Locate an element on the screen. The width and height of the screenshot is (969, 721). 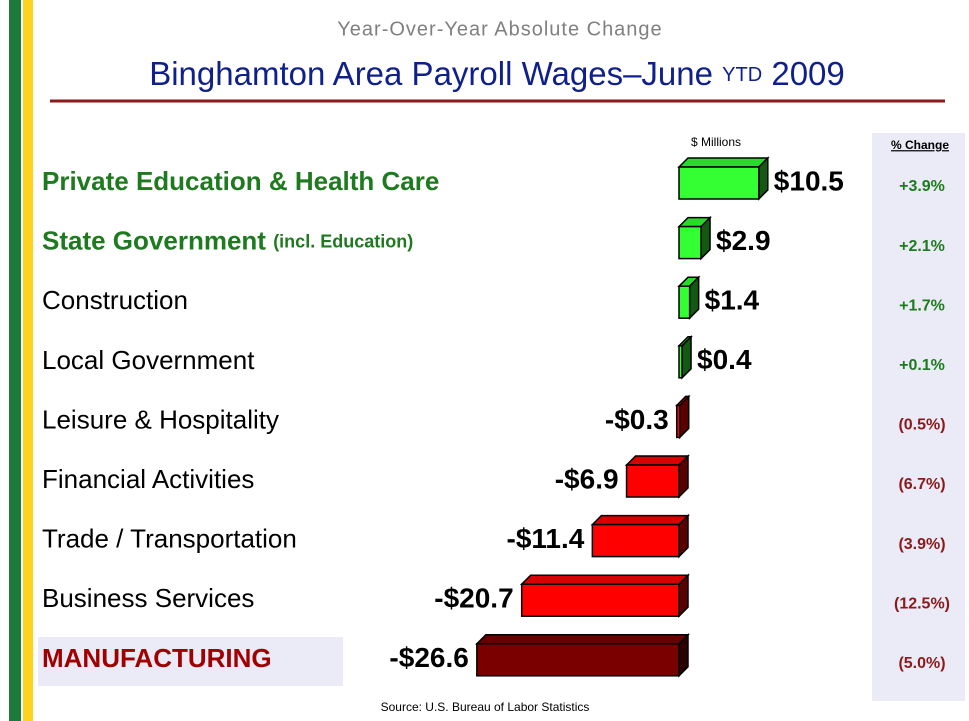
value-label: $2.9 is located at coordinates (743, 240).